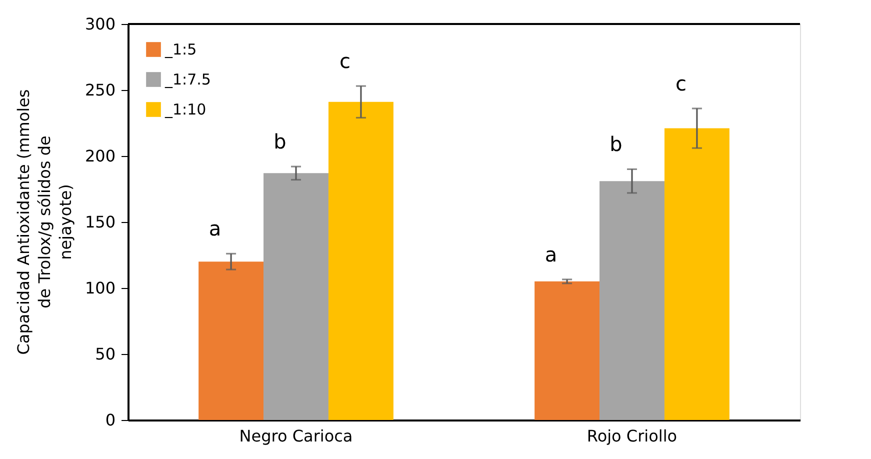  What do you see at coordinates (100, 90) in the screenshot?
I see `y-tick-label: 250` at bounding box center [100, 90].